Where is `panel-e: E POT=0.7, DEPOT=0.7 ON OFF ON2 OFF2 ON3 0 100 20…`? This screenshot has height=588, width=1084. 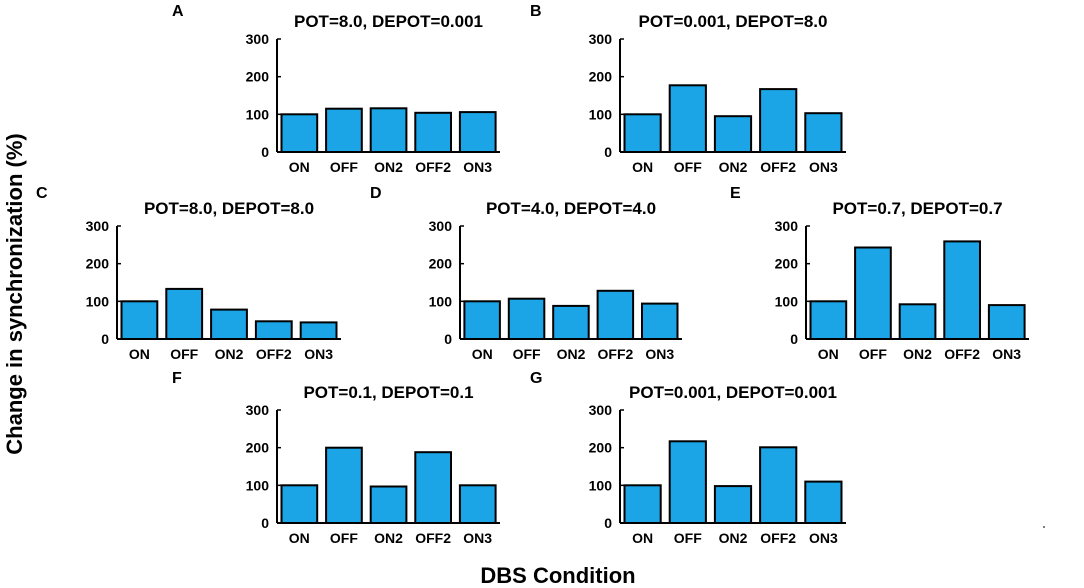
panel-e: E POT=0.7, DEPOT=0.7 ON OFF ON2 OFF2 ON3 0 100 20… is located at coordinates (879, 273).